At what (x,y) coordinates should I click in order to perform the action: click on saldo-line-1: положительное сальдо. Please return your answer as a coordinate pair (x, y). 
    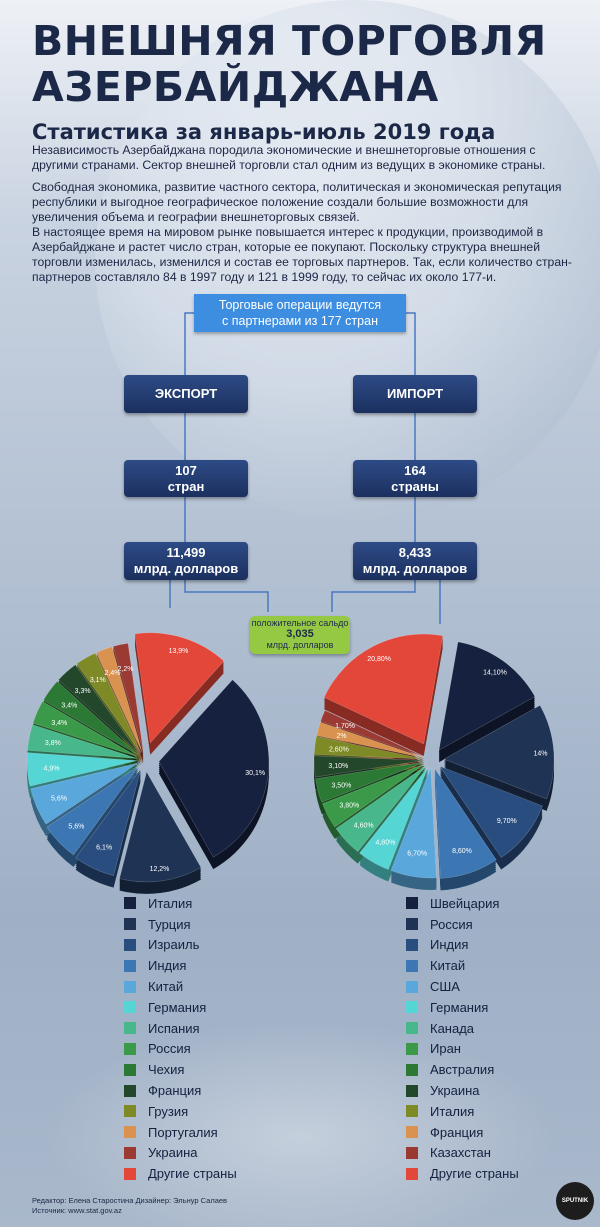
    Looking at the image, I should click on (300, 623).